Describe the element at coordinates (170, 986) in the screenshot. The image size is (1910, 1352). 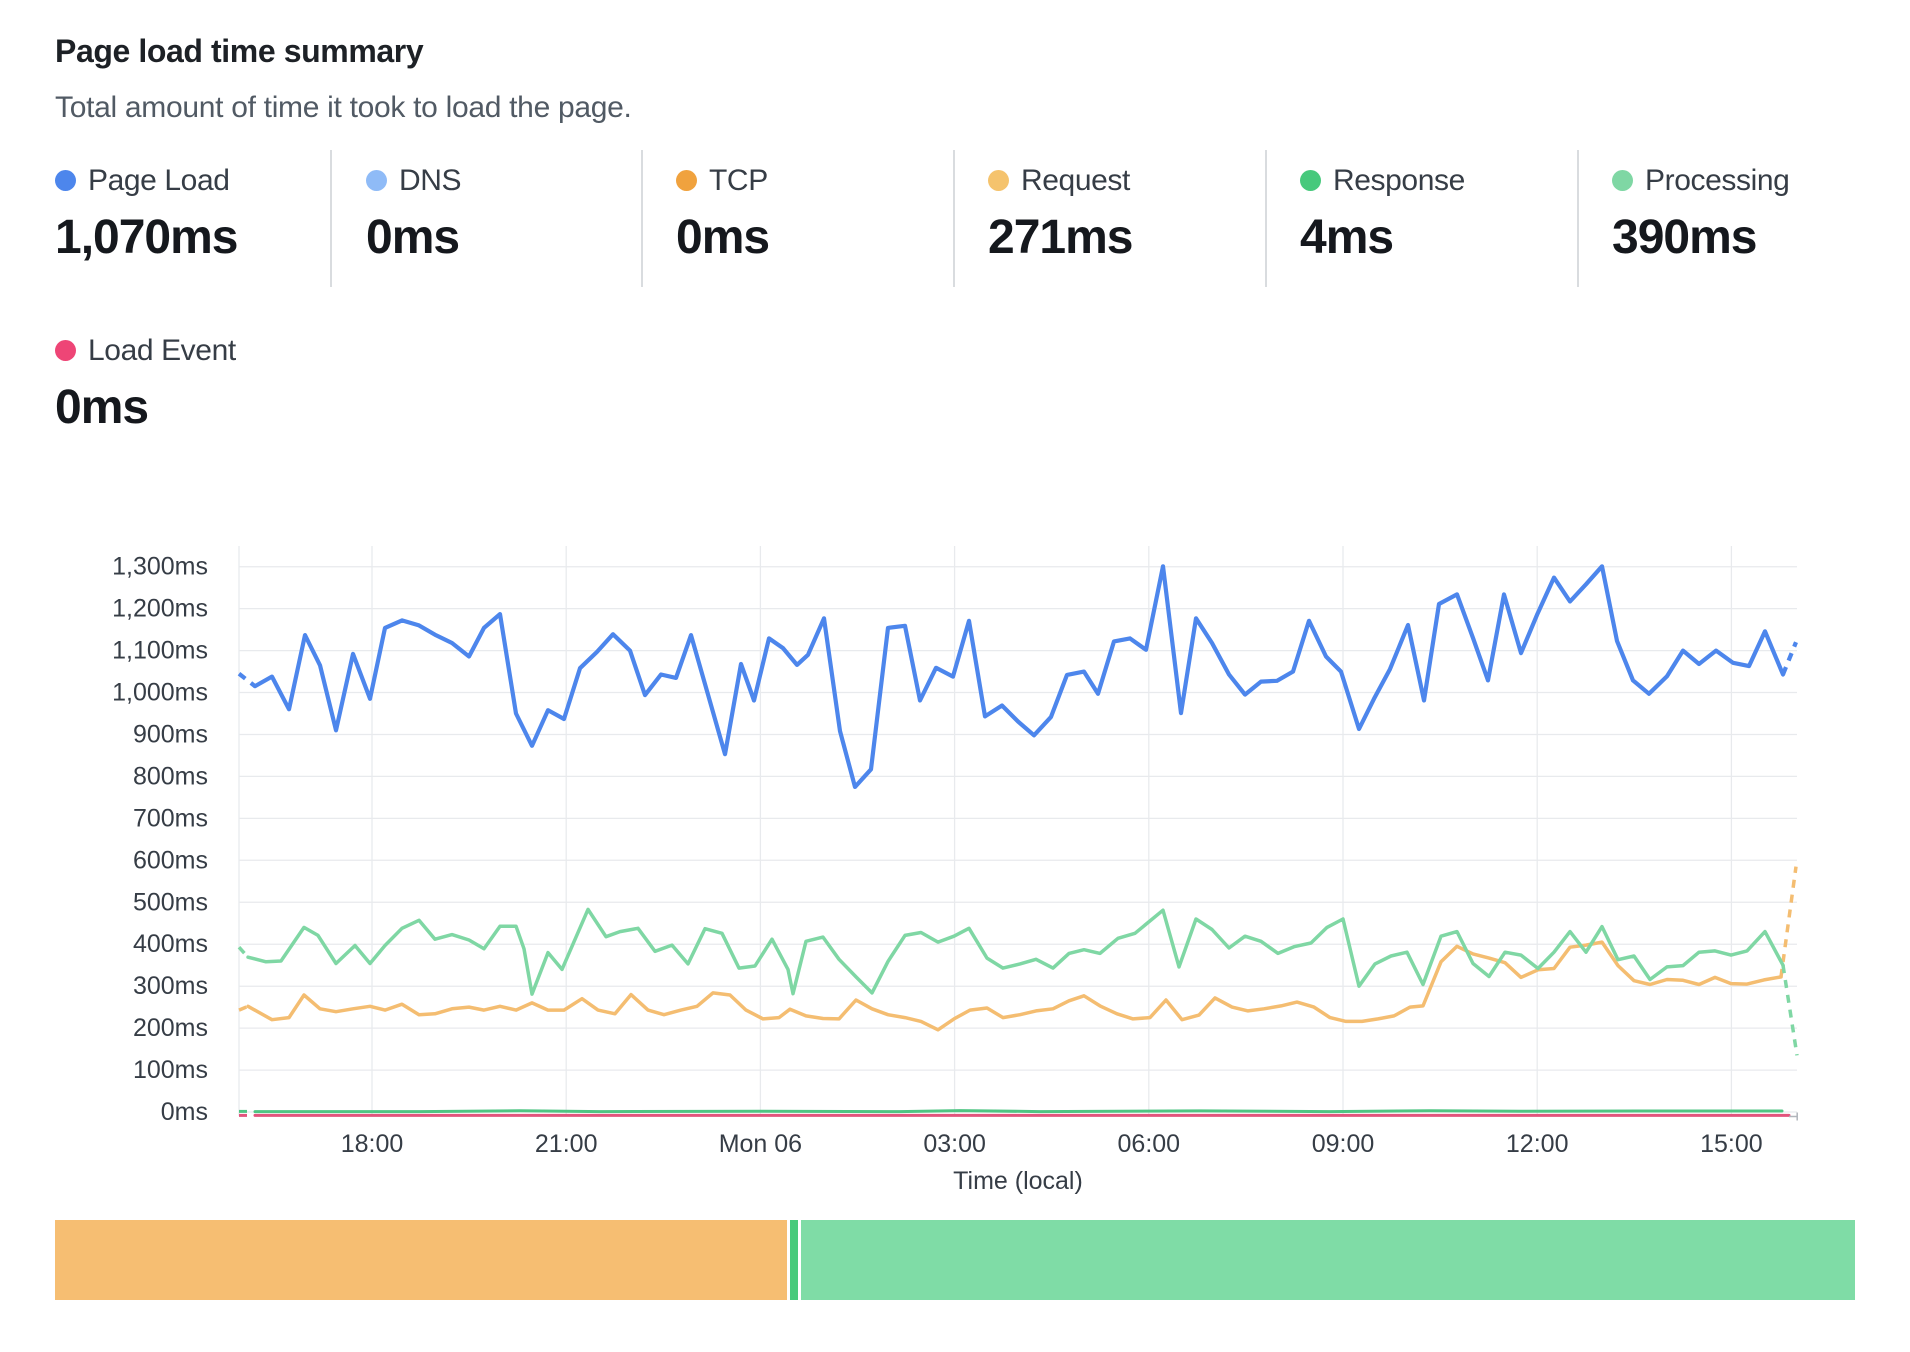
I see `svg-text: 300ms` at that location.